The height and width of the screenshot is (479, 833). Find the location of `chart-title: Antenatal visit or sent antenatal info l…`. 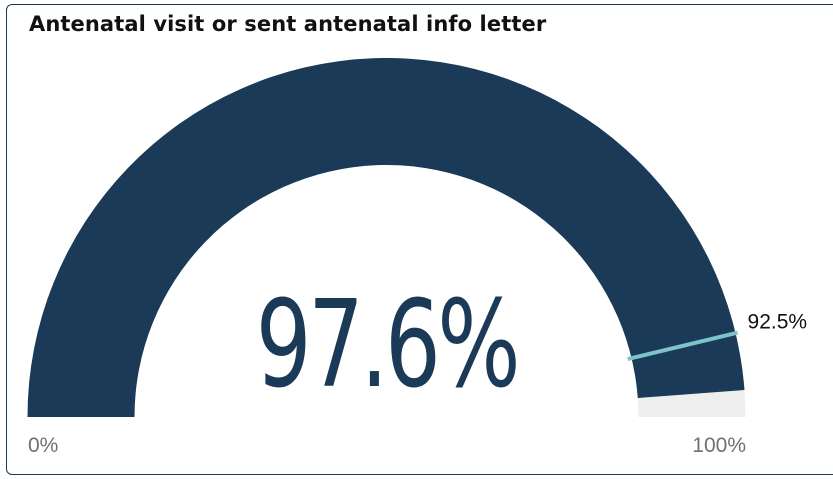

chart-title: Antenatal visit or sent antenatal info l… is located at coordinates (288, 24).